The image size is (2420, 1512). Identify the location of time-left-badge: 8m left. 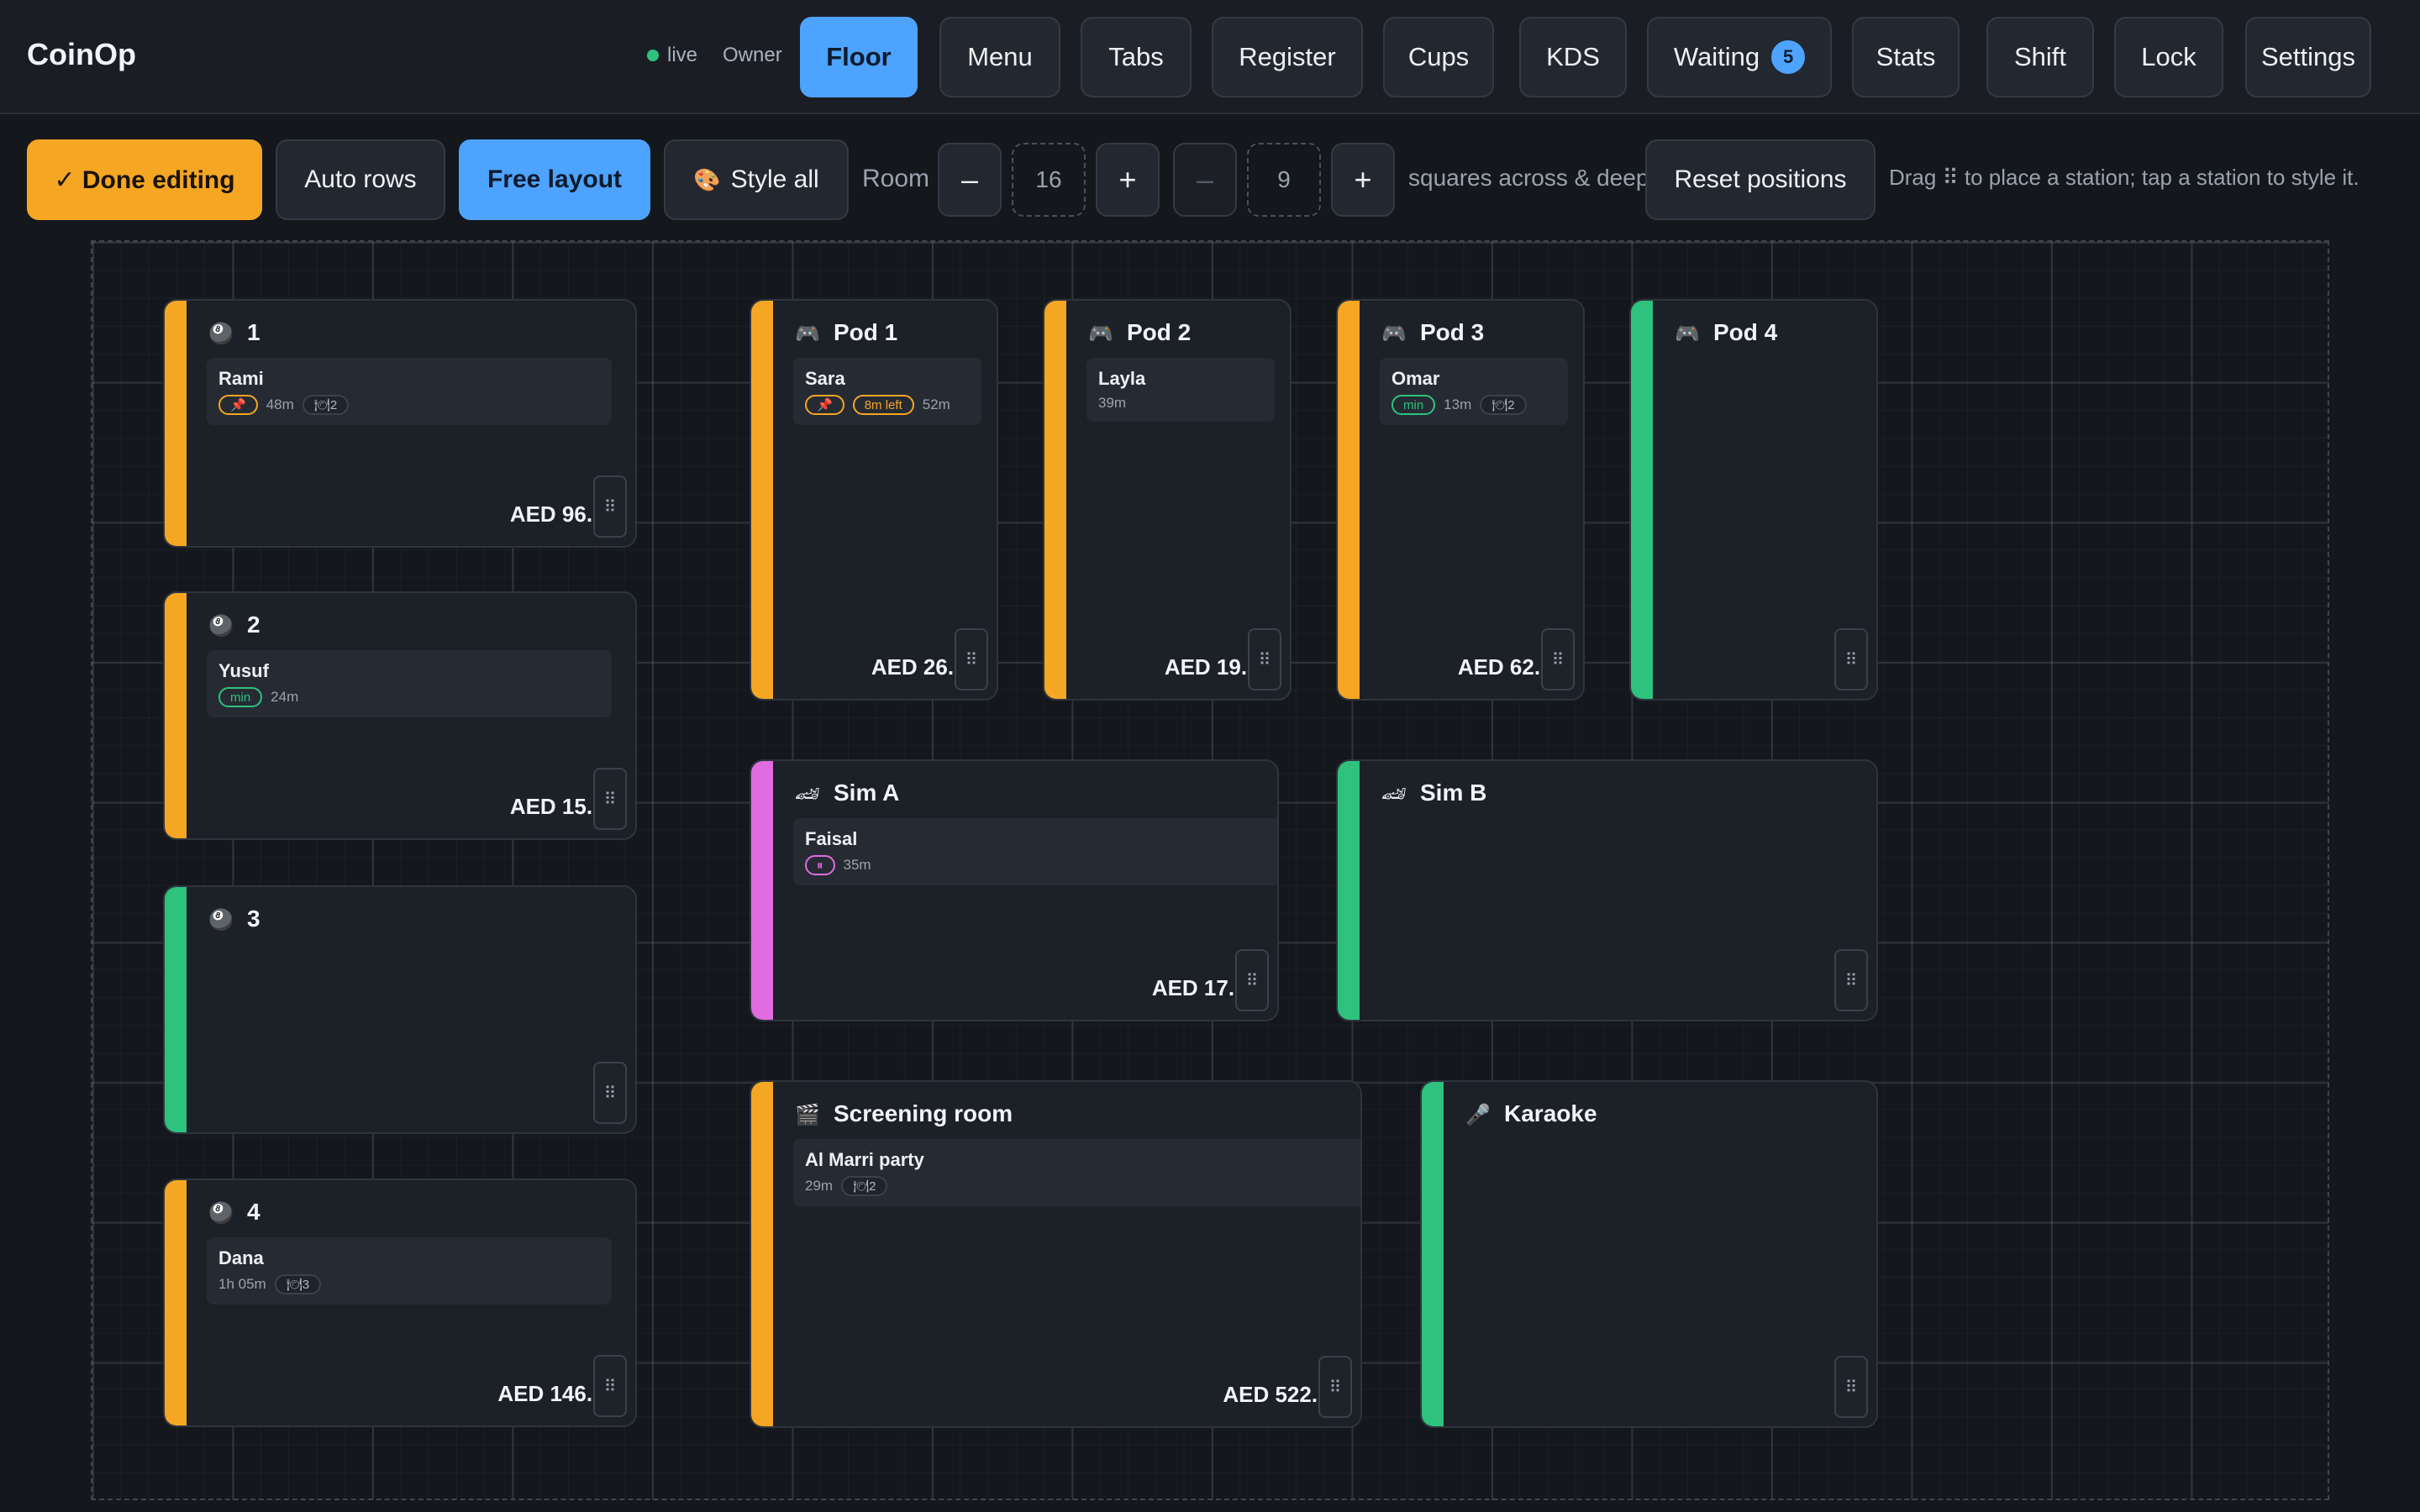
(883, 405).